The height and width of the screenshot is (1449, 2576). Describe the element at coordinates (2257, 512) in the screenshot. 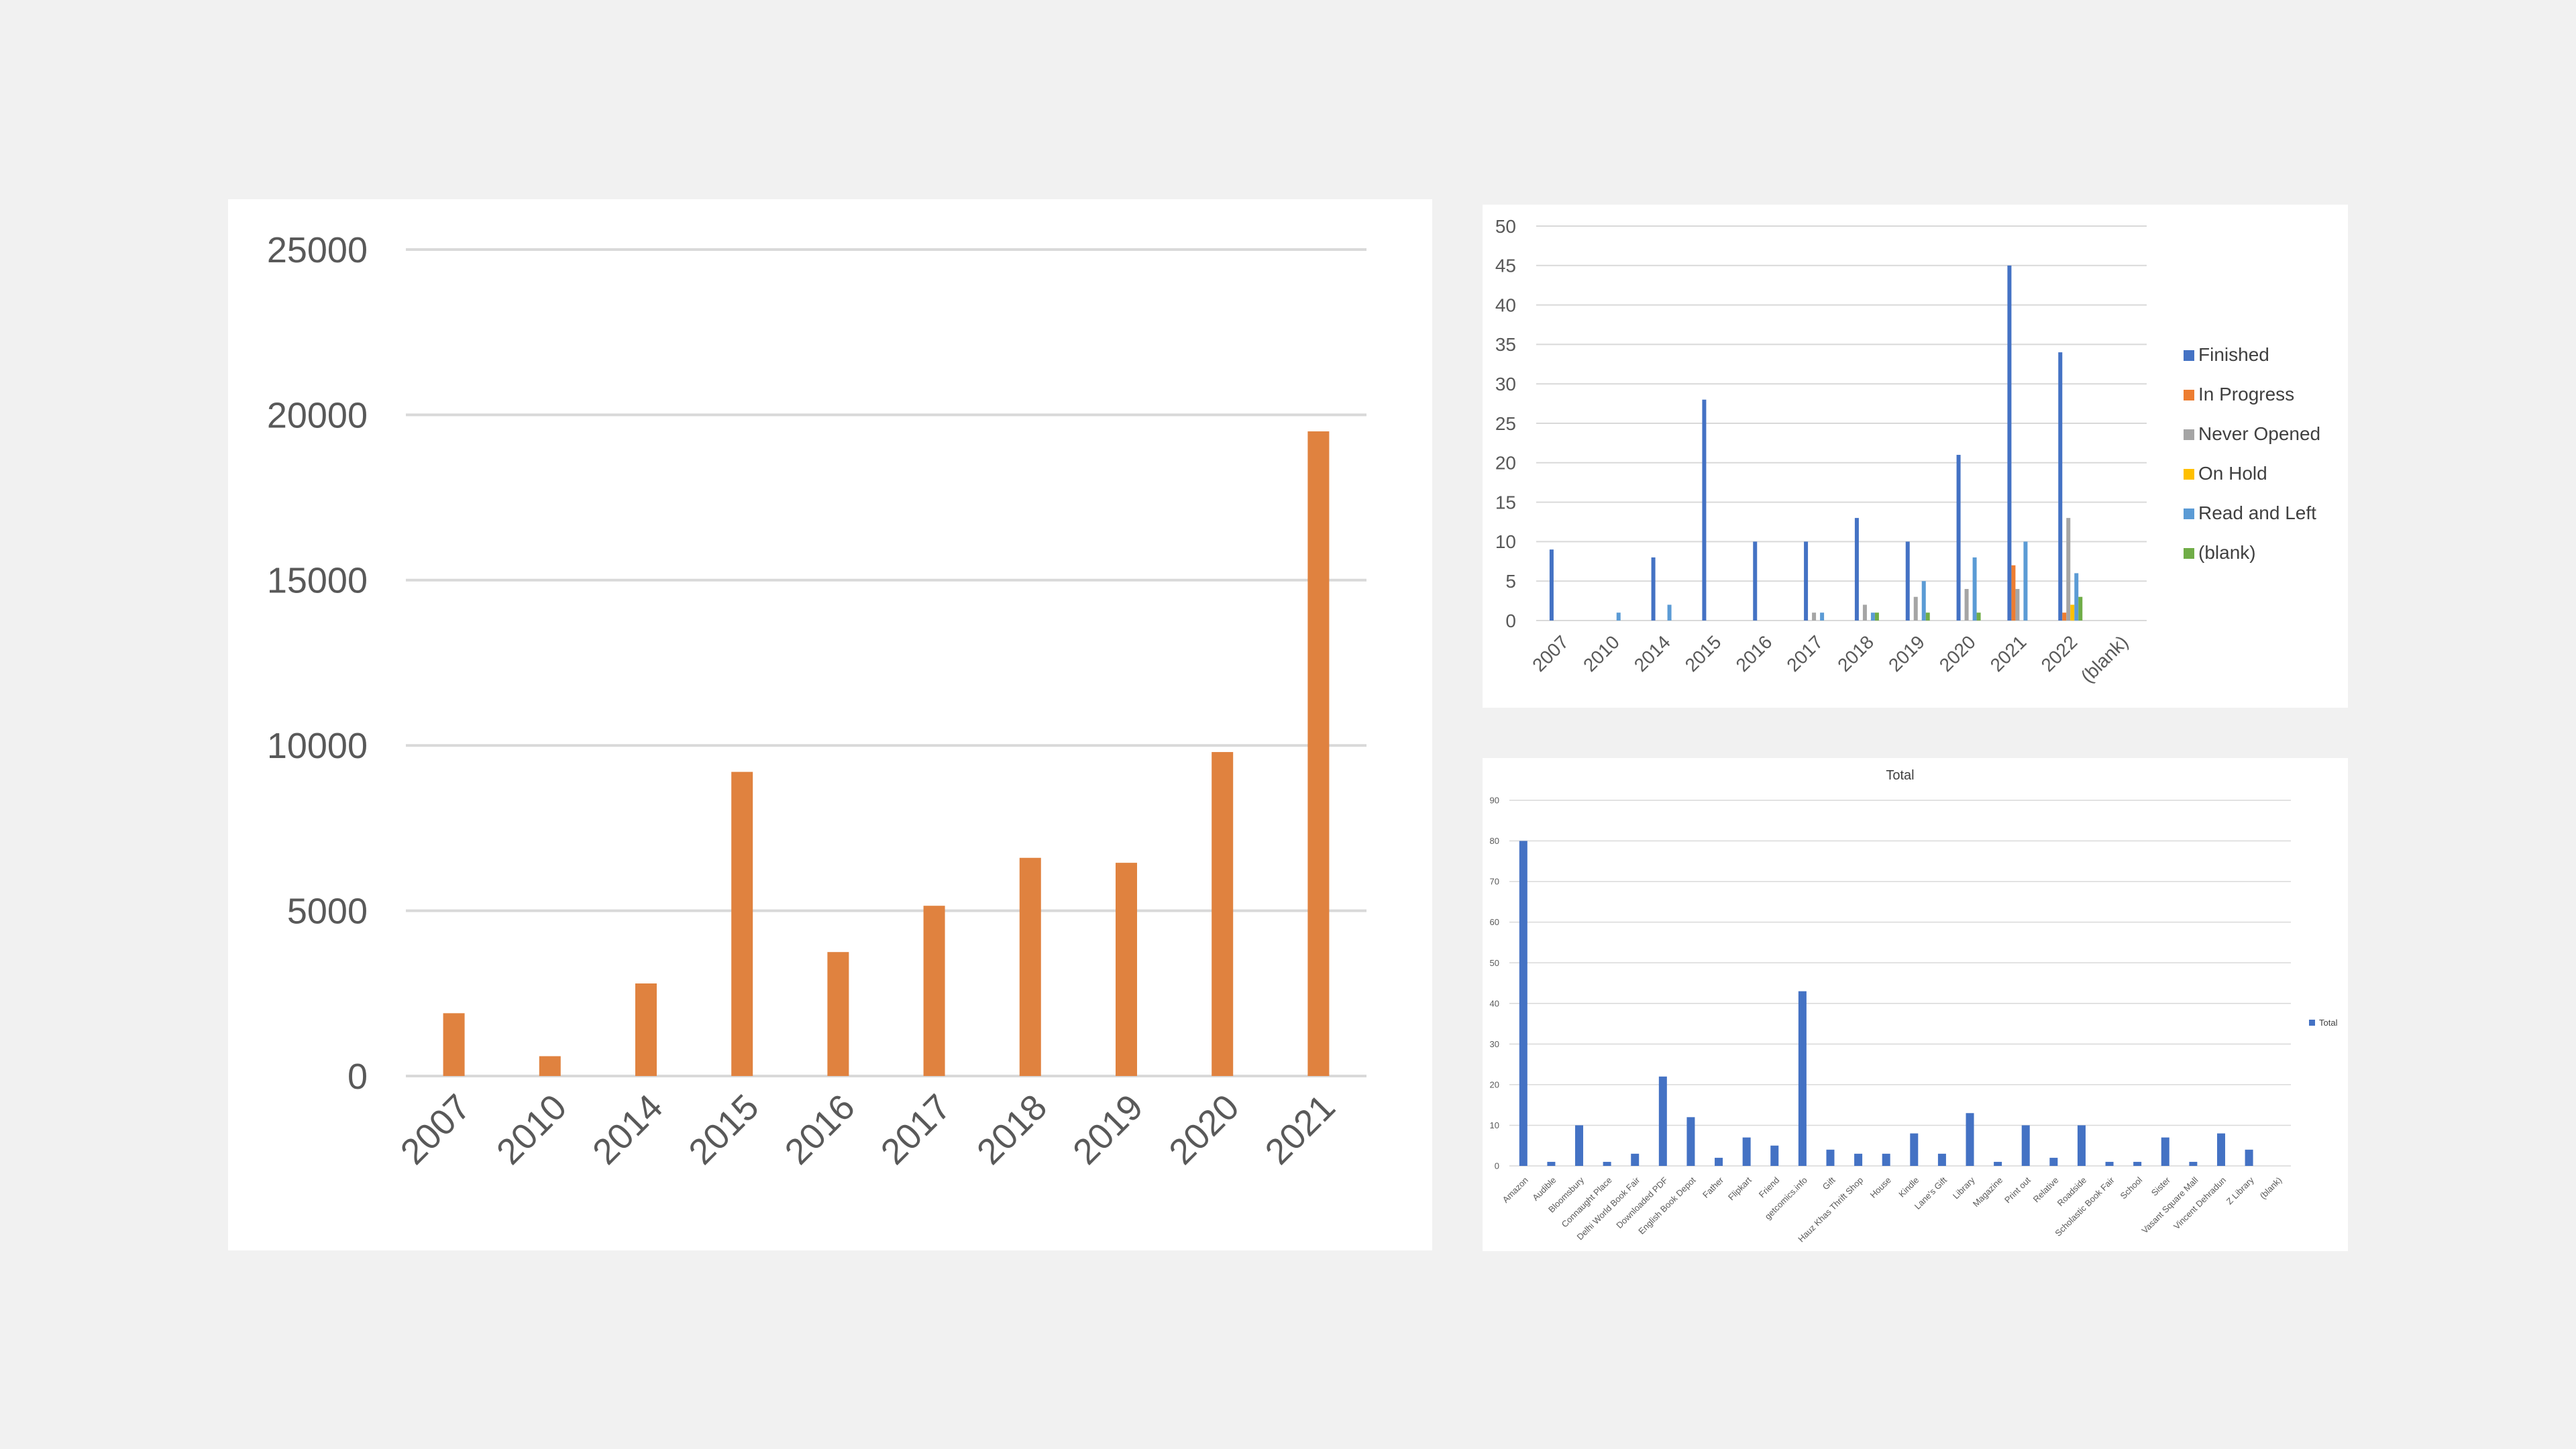

I see `legend-label: Read and Left` at that location.